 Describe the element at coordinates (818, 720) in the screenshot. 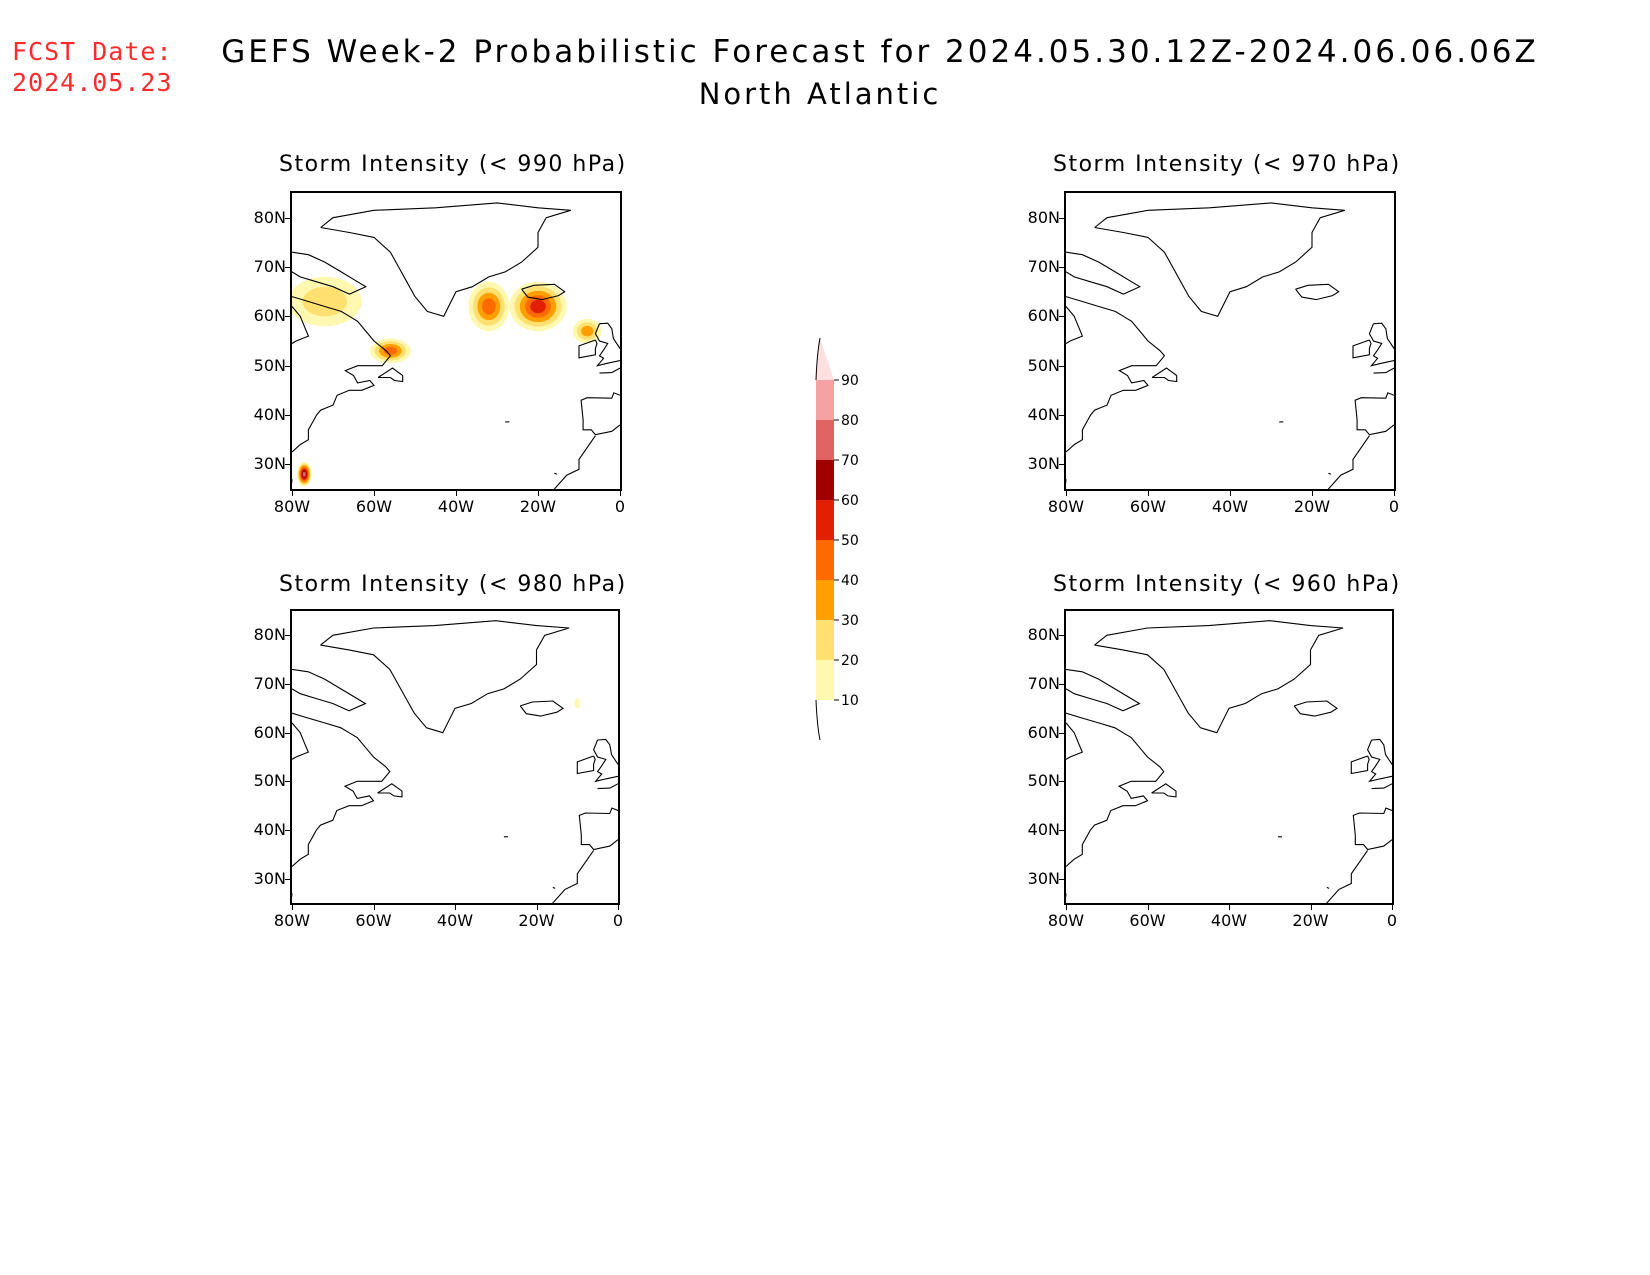

I see `colorbar-bottom-curve` at that location.